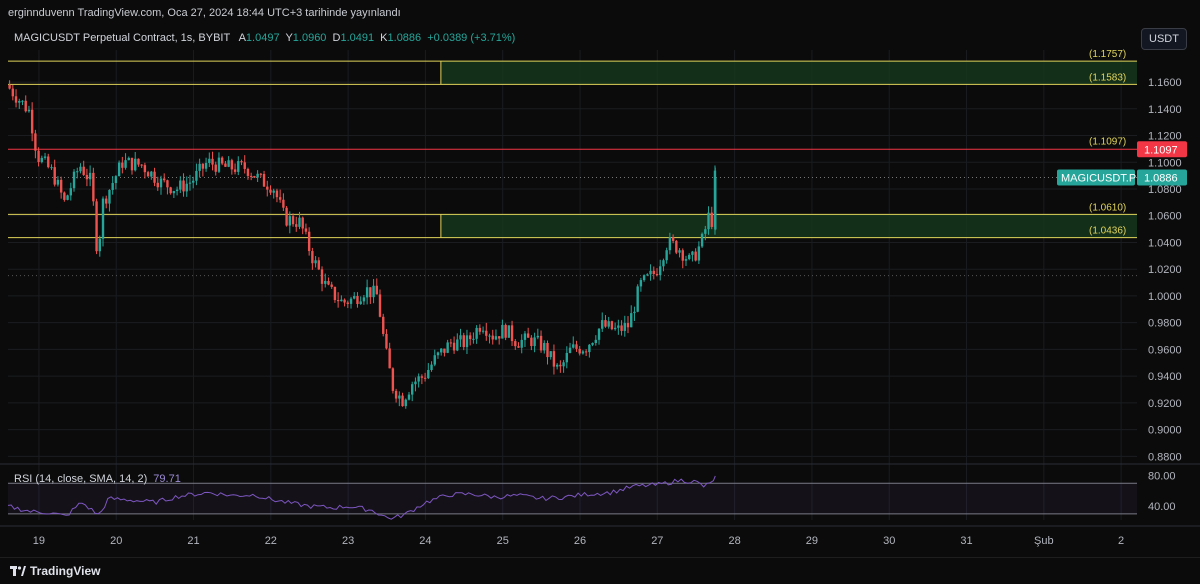  I want to click on symbol-badge-text: MAGICUSDT.P, so click(1098, 179).